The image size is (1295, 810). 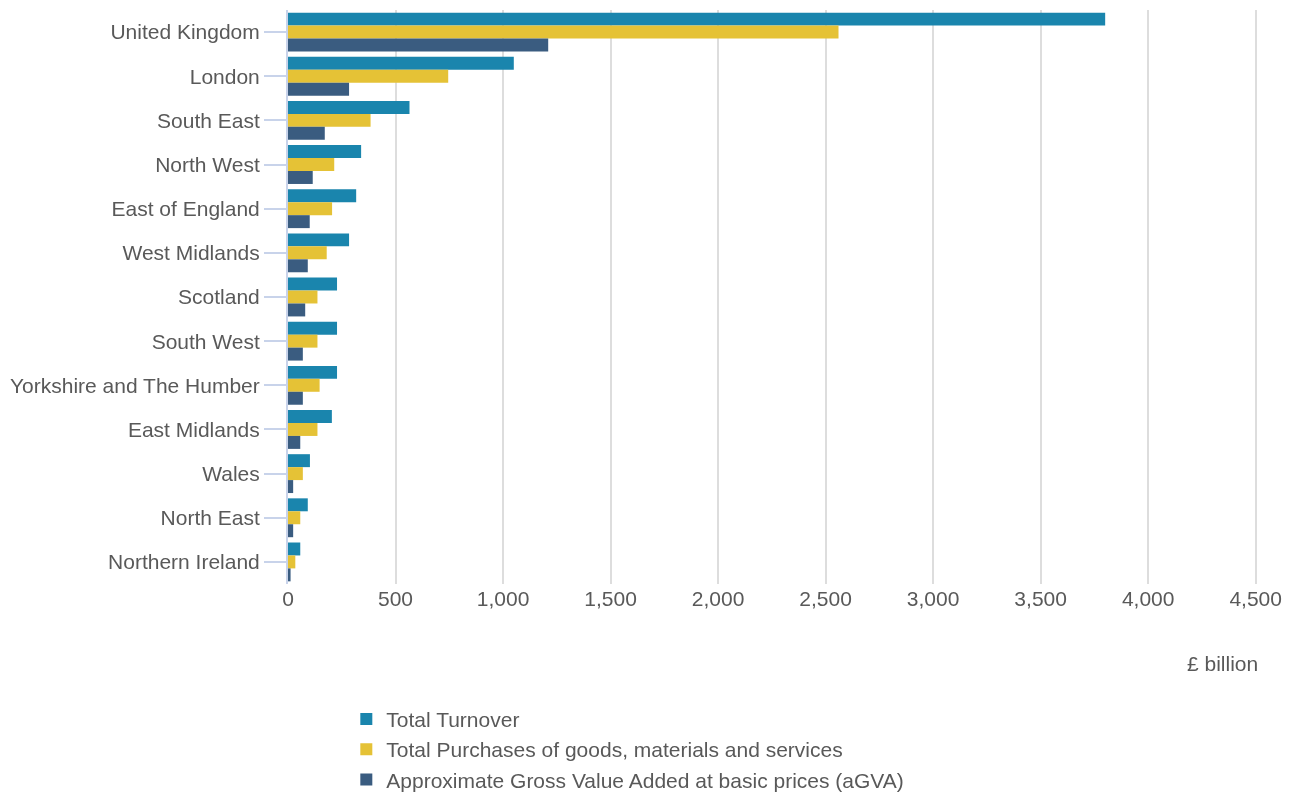 I want to click on x-tick-label: 500, so click(x=396, y=598).